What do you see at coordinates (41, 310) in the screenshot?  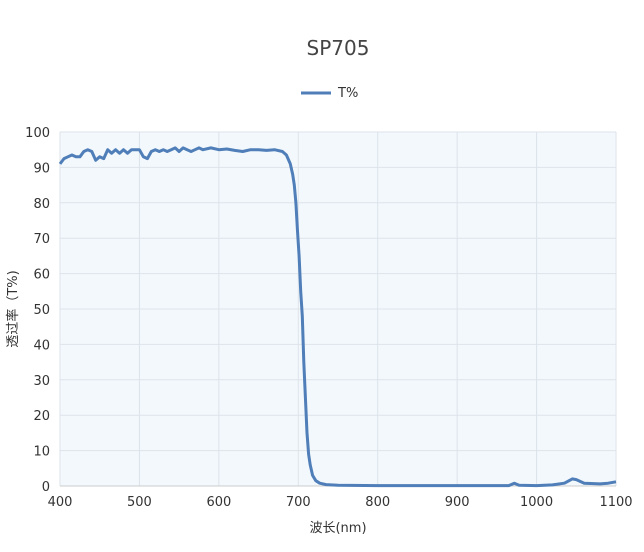 I see `y-tick-label: 50` at bounding box center [41, 310].